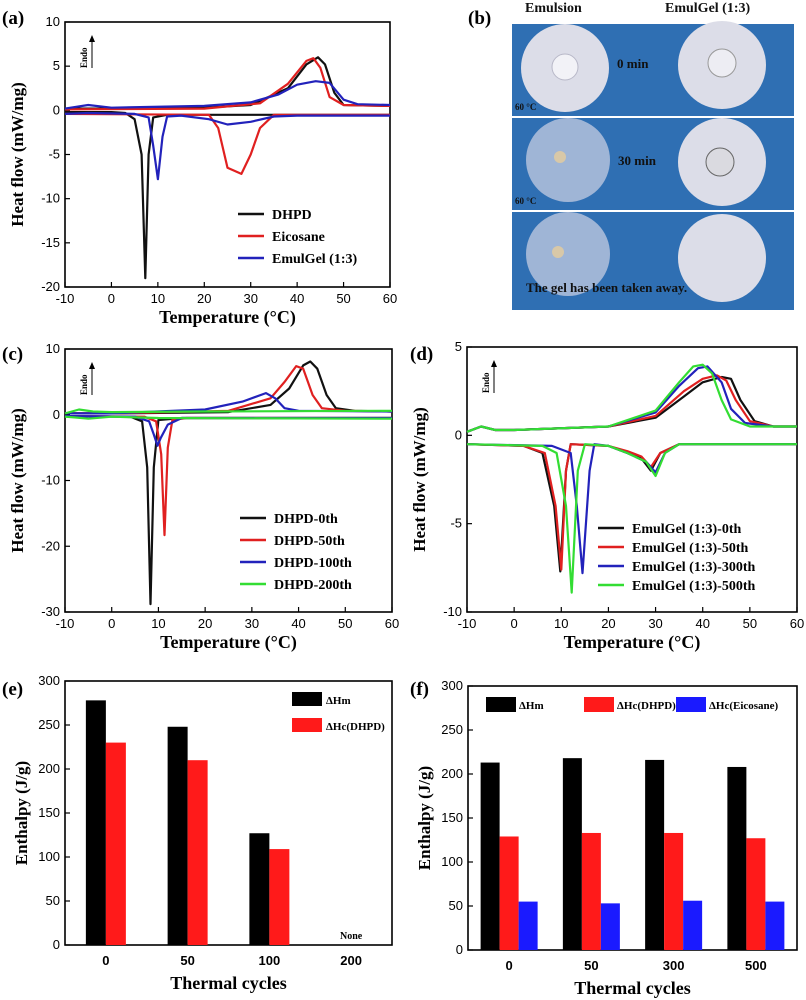 The image size is (806, 1000). Describe the element at coordinates (229, 390) in the screenshot. I see `series-c-1-heating` at that location.